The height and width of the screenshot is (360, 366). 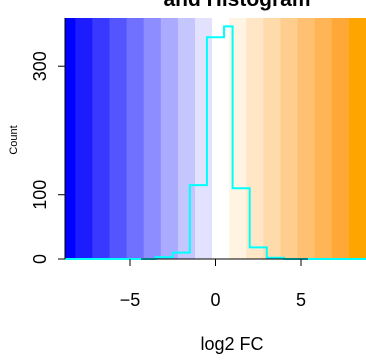 What do you see at coordinates (231, 344) in the screenshot?
I see `x-axis-label: log2 FC` at bounding box center [231, 344].